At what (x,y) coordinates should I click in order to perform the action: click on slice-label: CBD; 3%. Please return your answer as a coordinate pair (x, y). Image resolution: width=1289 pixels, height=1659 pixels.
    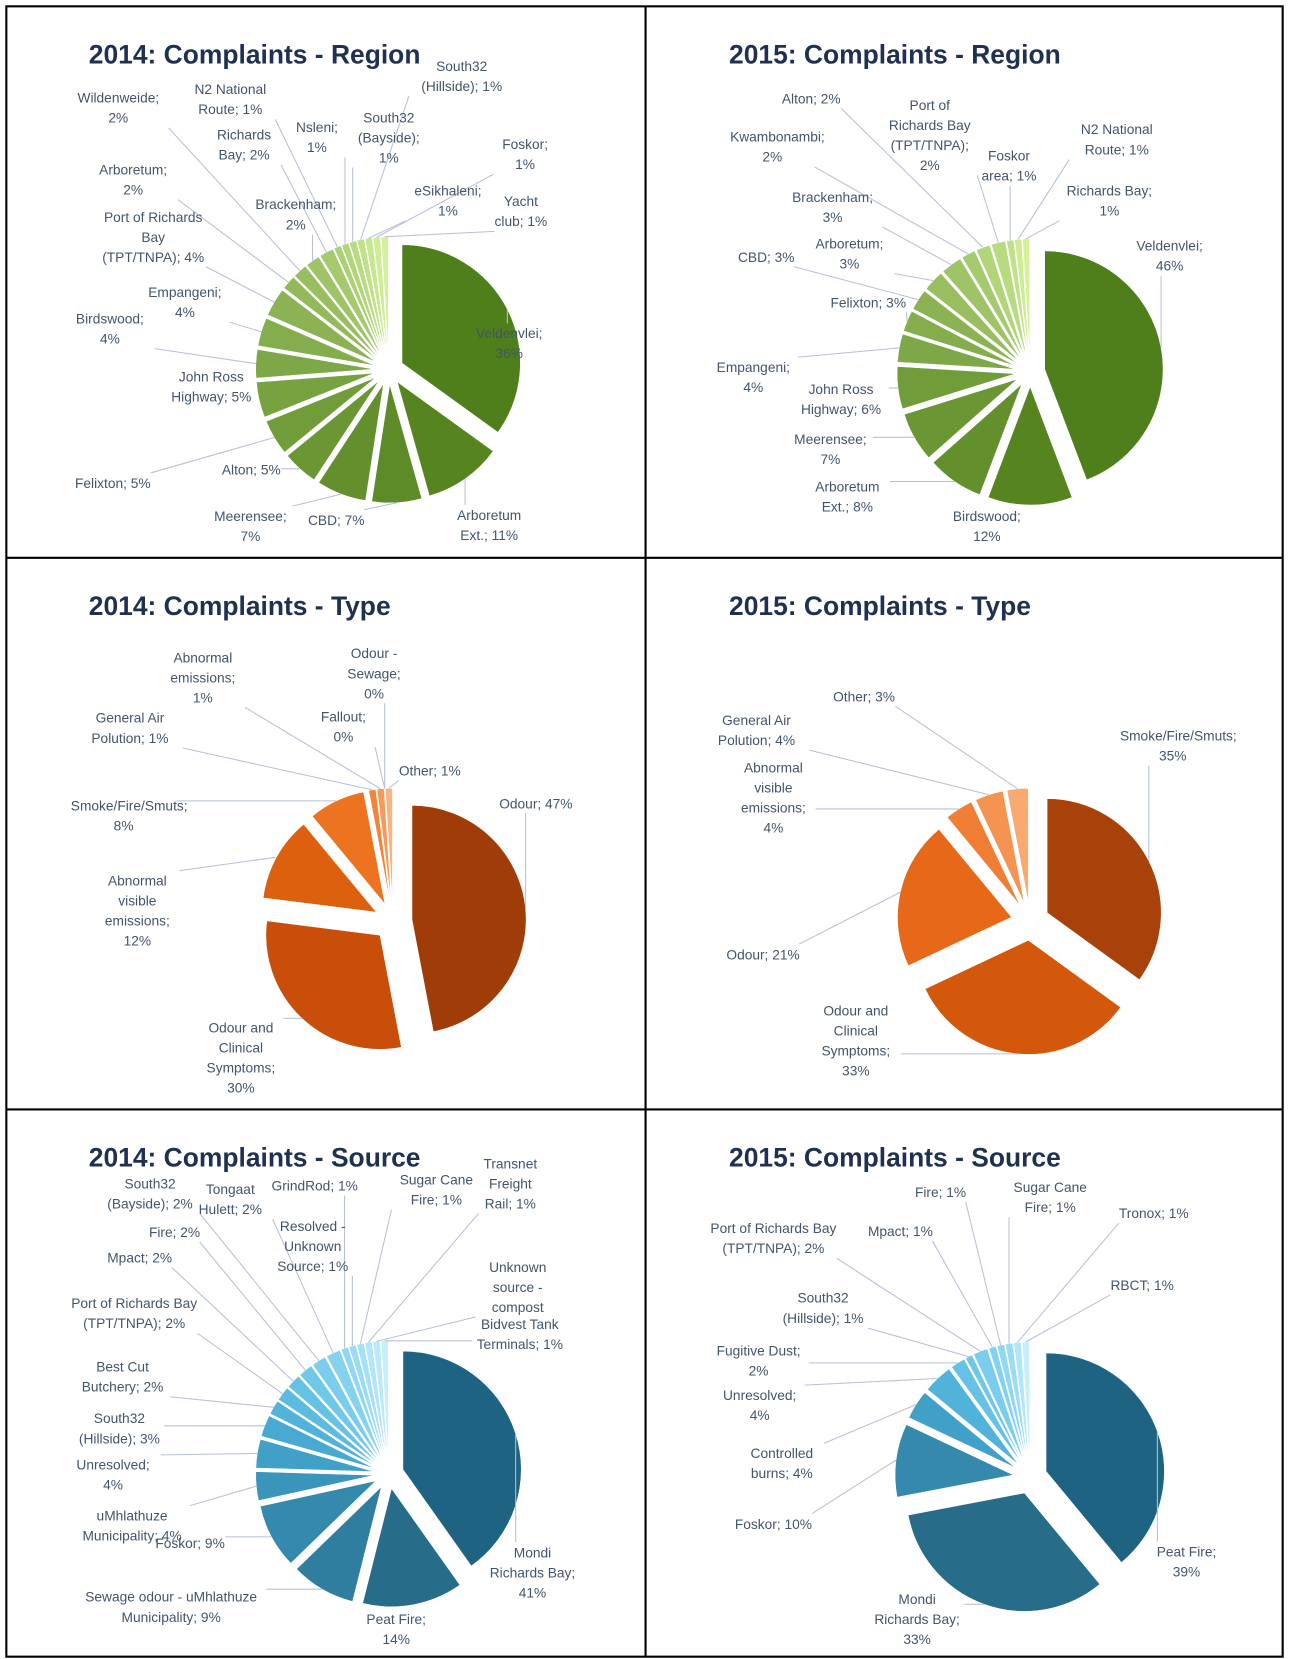
    Looking at the image, I should click on (766, 256).